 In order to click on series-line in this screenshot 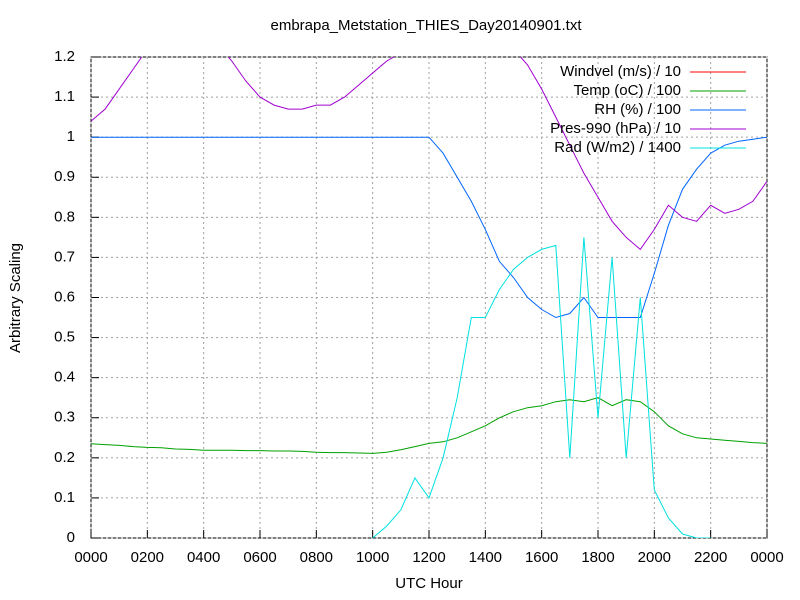, I will do `click(429, 425)`.